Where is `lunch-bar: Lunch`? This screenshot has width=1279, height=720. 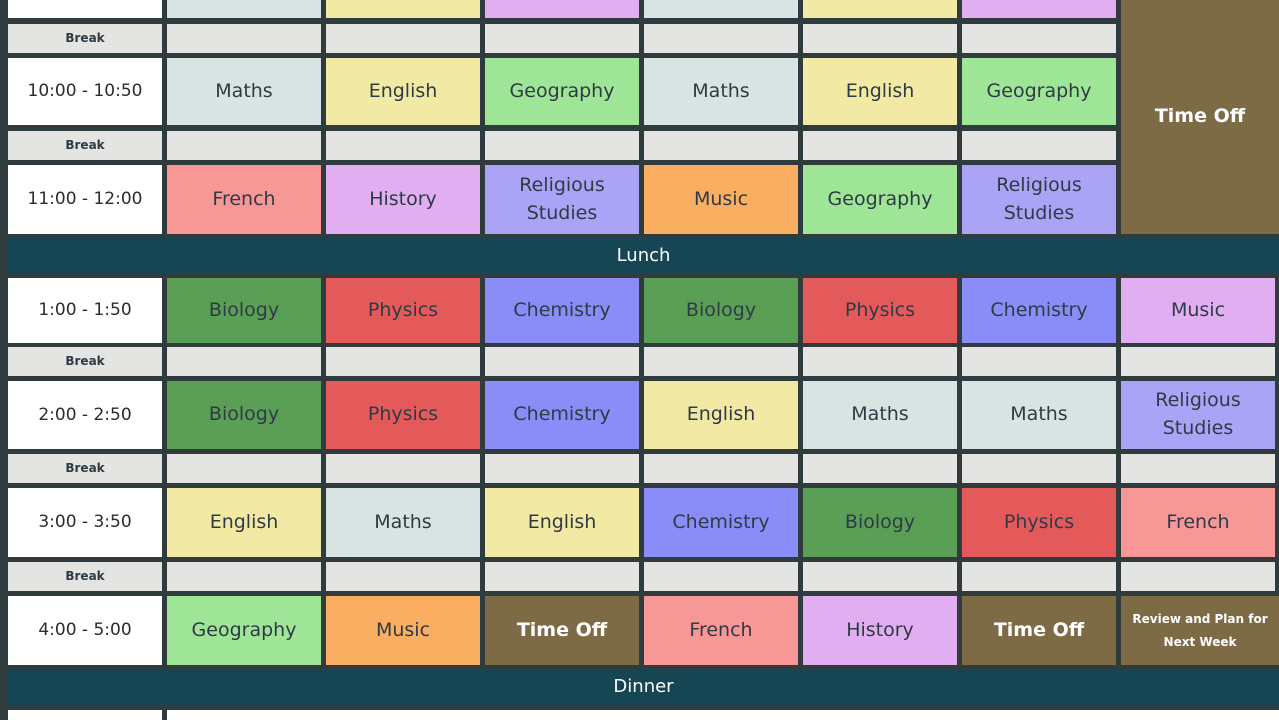 lunch-bar: Lunch is located at coordinates (643, 256).